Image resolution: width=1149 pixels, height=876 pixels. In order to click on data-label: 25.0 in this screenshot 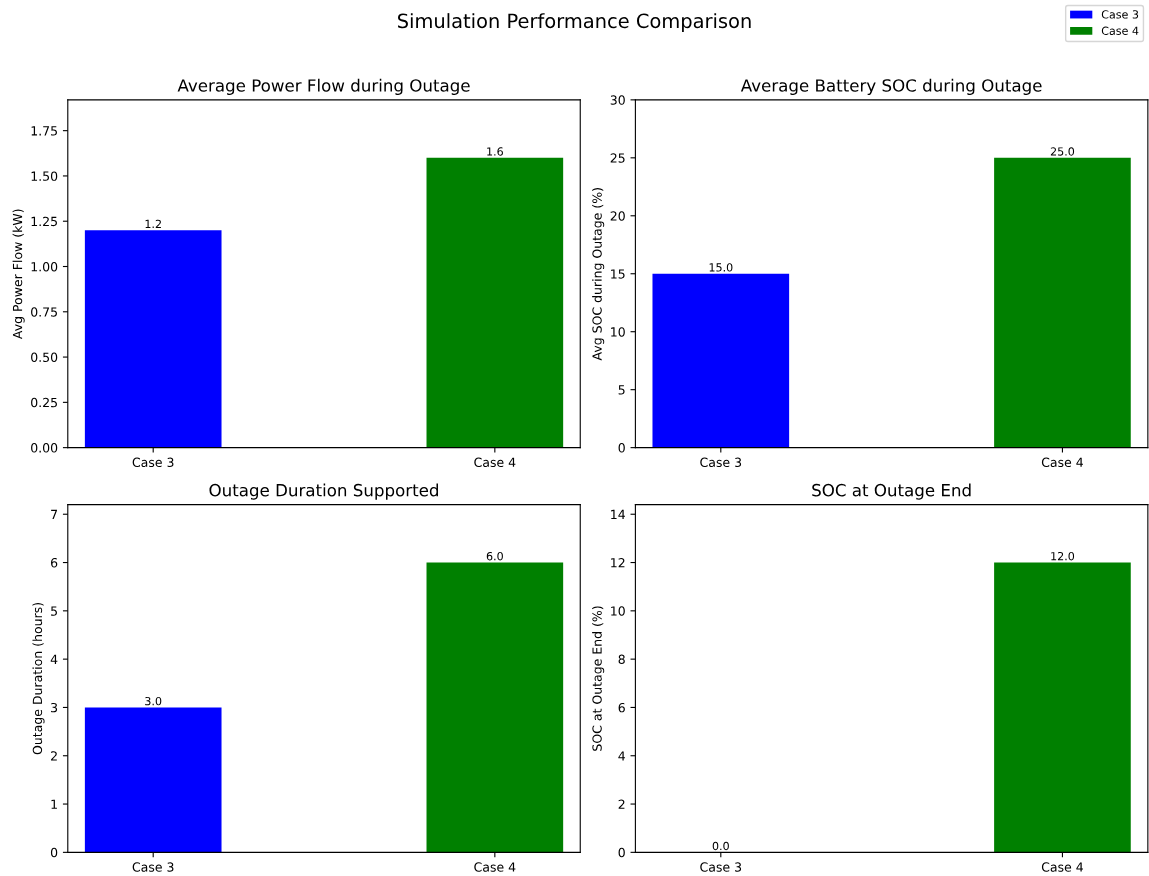, I will do `click(1062, 151)`.